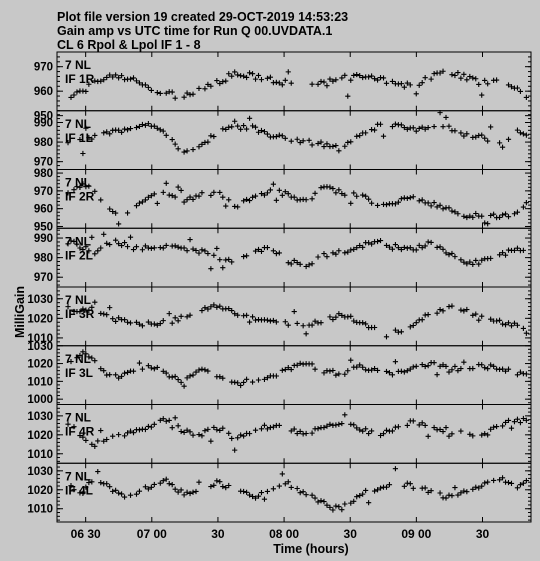 The width and height of the screenshot is (540, 561). Describe the element at coordinates (20, 312) in the screenshot. I see `y-axis-label: MilliGain` at that location.